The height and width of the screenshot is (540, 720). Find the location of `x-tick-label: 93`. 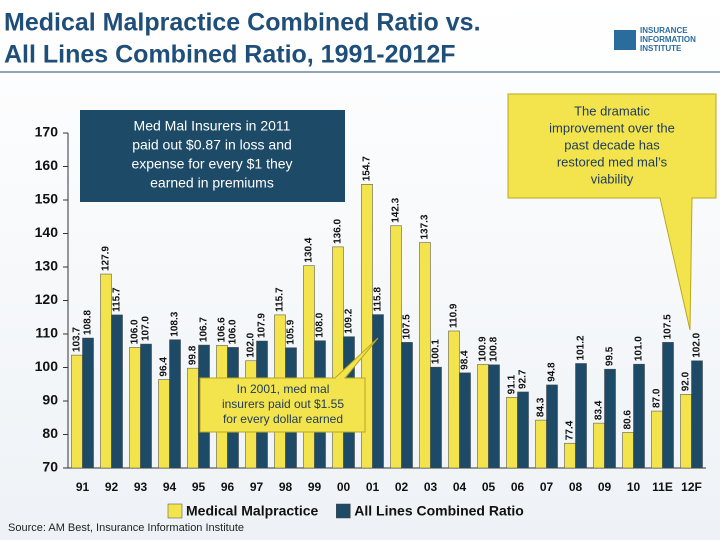

x-tick-label: 93 is located at coordinates (141, 487).